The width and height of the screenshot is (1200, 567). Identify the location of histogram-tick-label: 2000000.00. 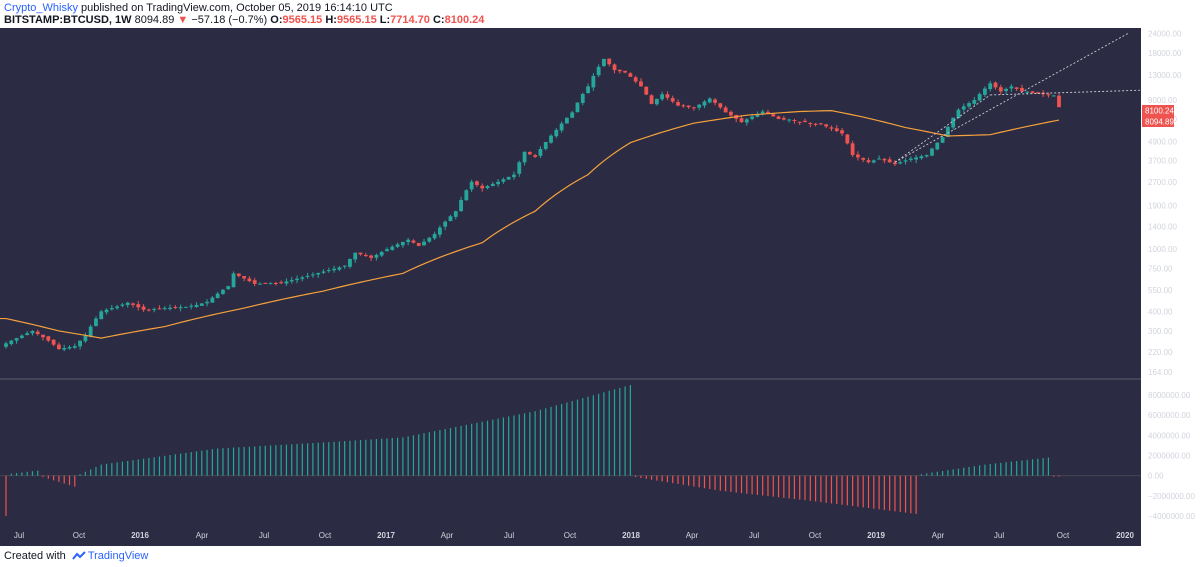
(1169, 456).